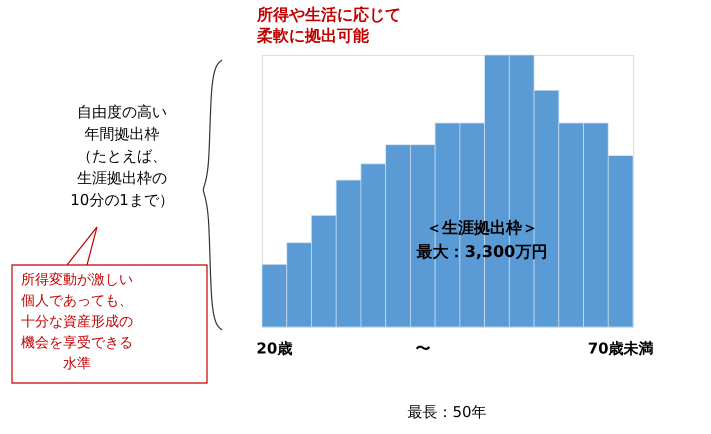  What do you see at coordinates (482, 239) in the screenshot?
I see `annotation: ＜生涯拠出枠＞最大：3,300万円` at bounding box center [482, 239].